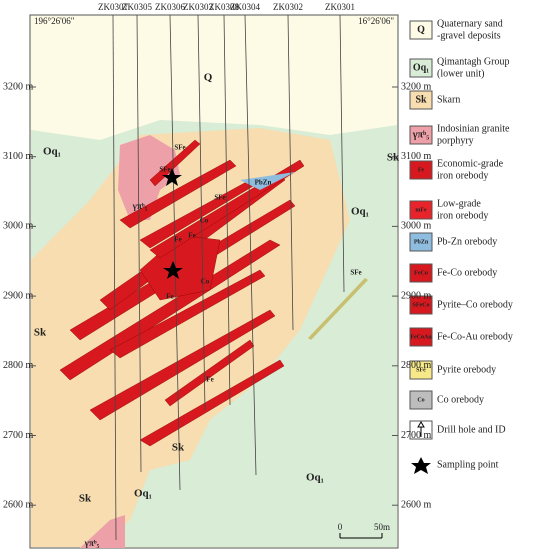 This screenshot has height=554, width=550. Describe the element at coordinates (459, 203) in the screenshot. I see `legend-text: Low-grade` at that location.